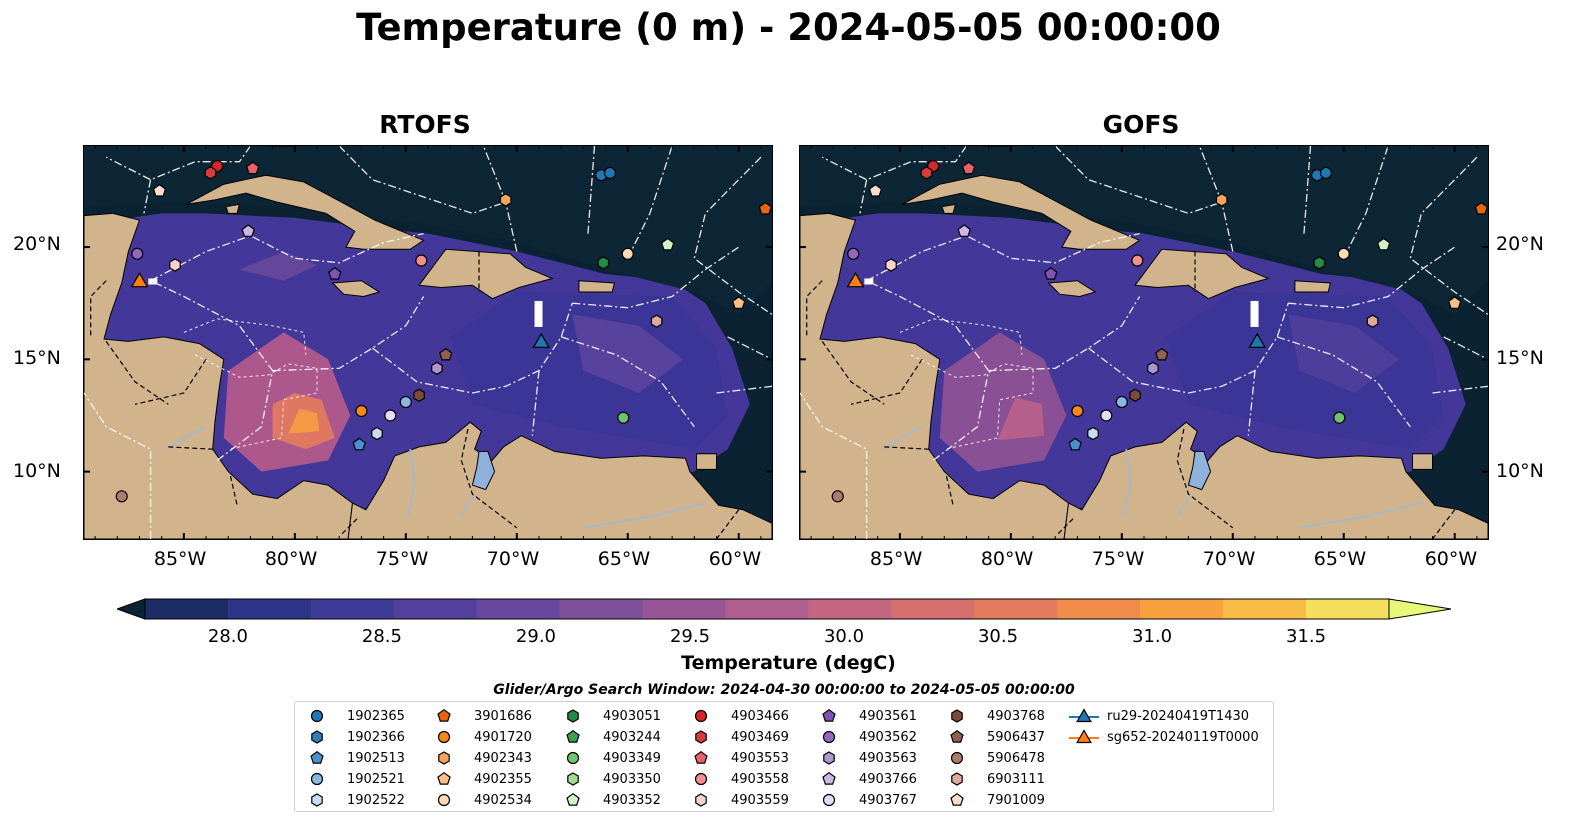 The height and width of the screenshot is (828, 1577). I want to click on colorbar-tick-label: 28.0, so click(227, 636).